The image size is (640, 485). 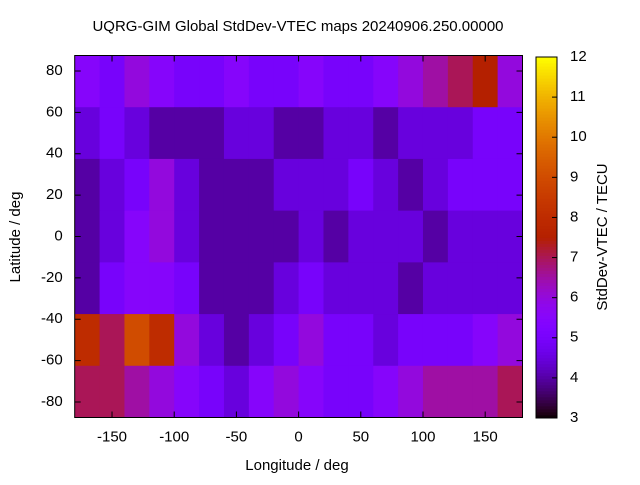 I want to click on colorbar-tick-label: 8, so click(x=574, y=216).